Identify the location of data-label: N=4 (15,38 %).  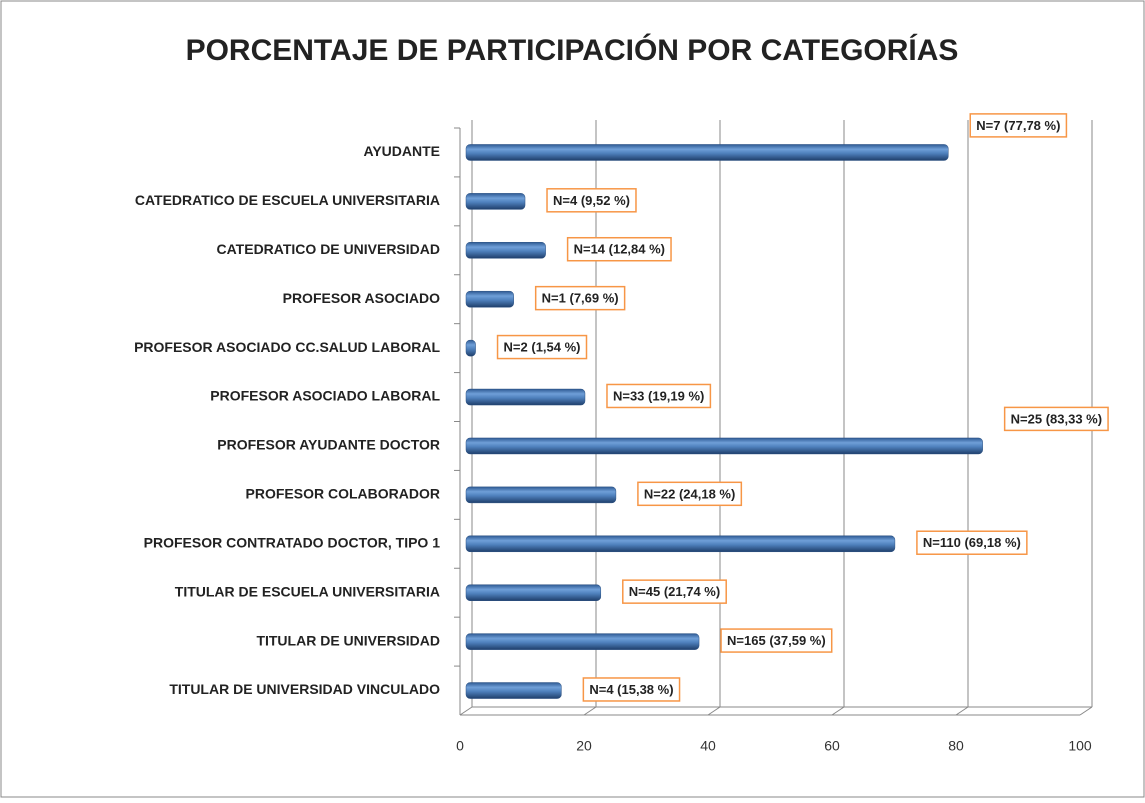
(631, 689).